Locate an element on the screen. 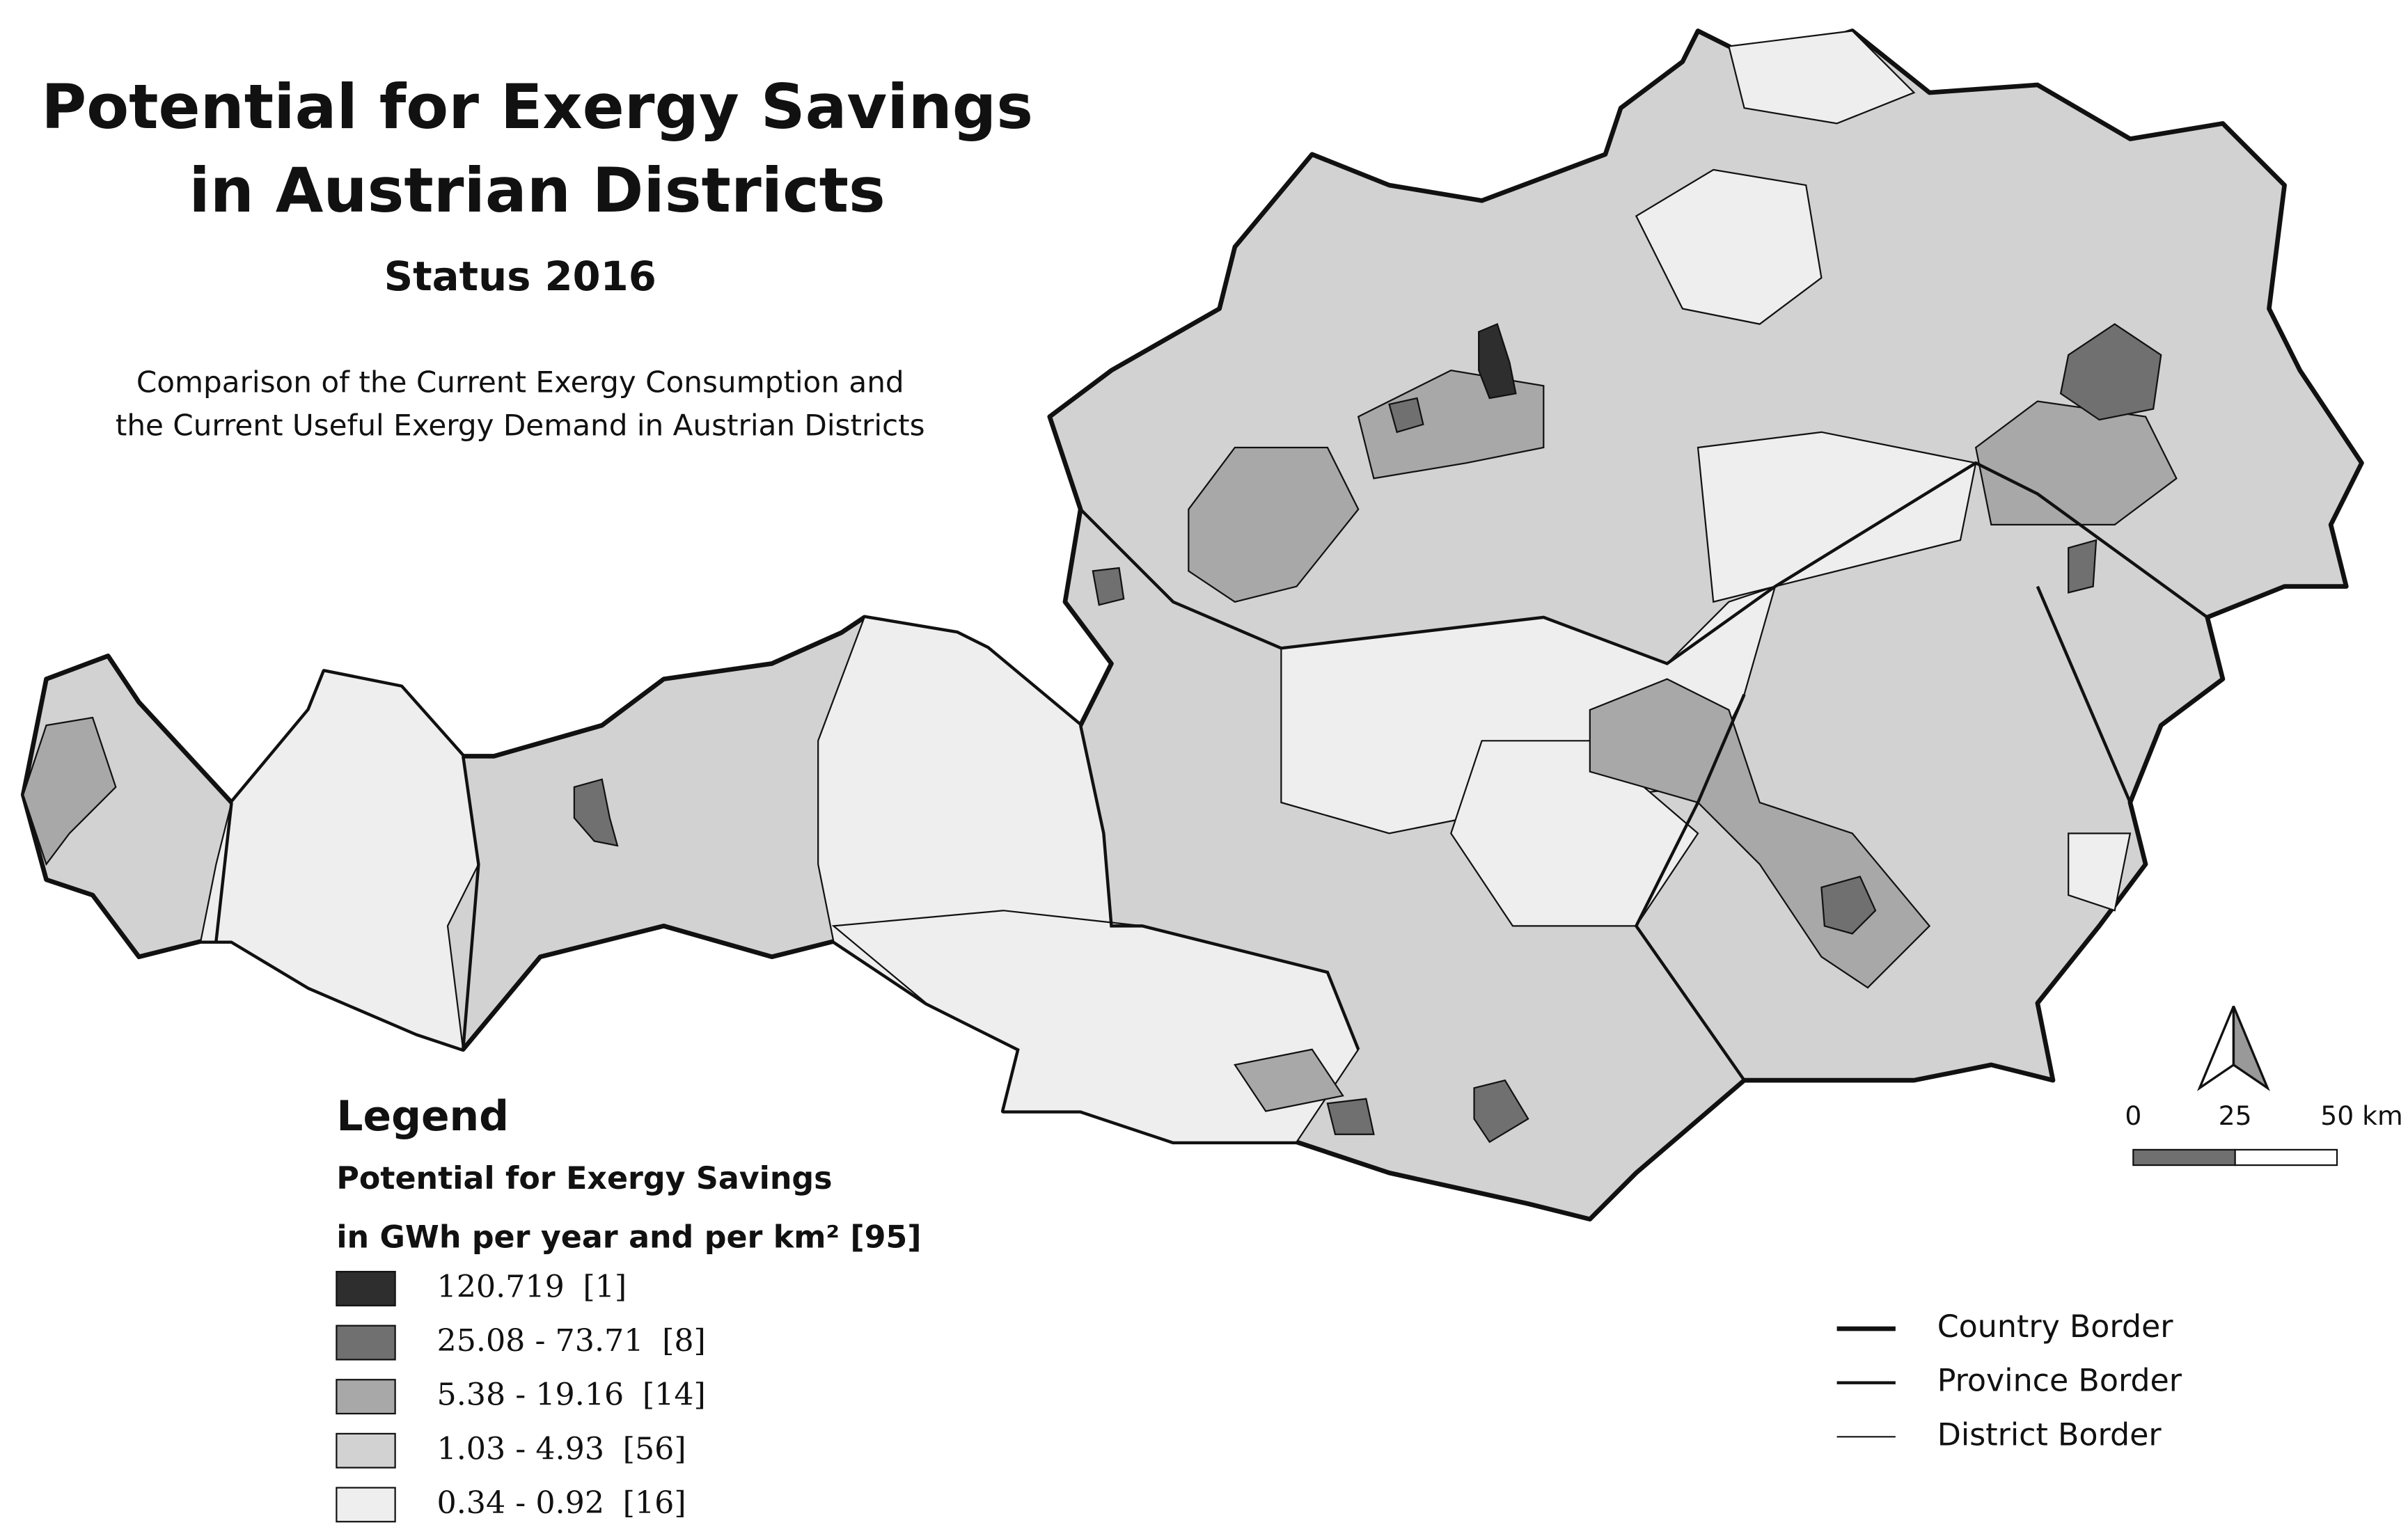 This screenshot has height=1534, width=2408. scale-labels: 0 25 50 km is located at coordinates (2264, 1115).